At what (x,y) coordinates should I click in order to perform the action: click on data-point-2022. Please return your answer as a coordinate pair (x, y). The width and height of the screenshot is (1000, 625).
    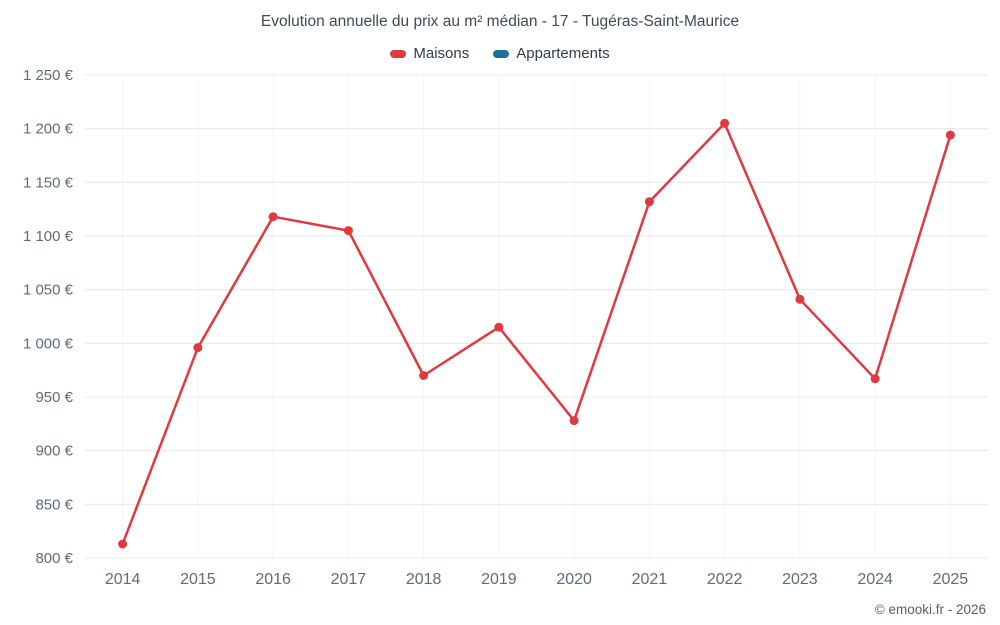
    Looking at the image, I should click on (725, 123).